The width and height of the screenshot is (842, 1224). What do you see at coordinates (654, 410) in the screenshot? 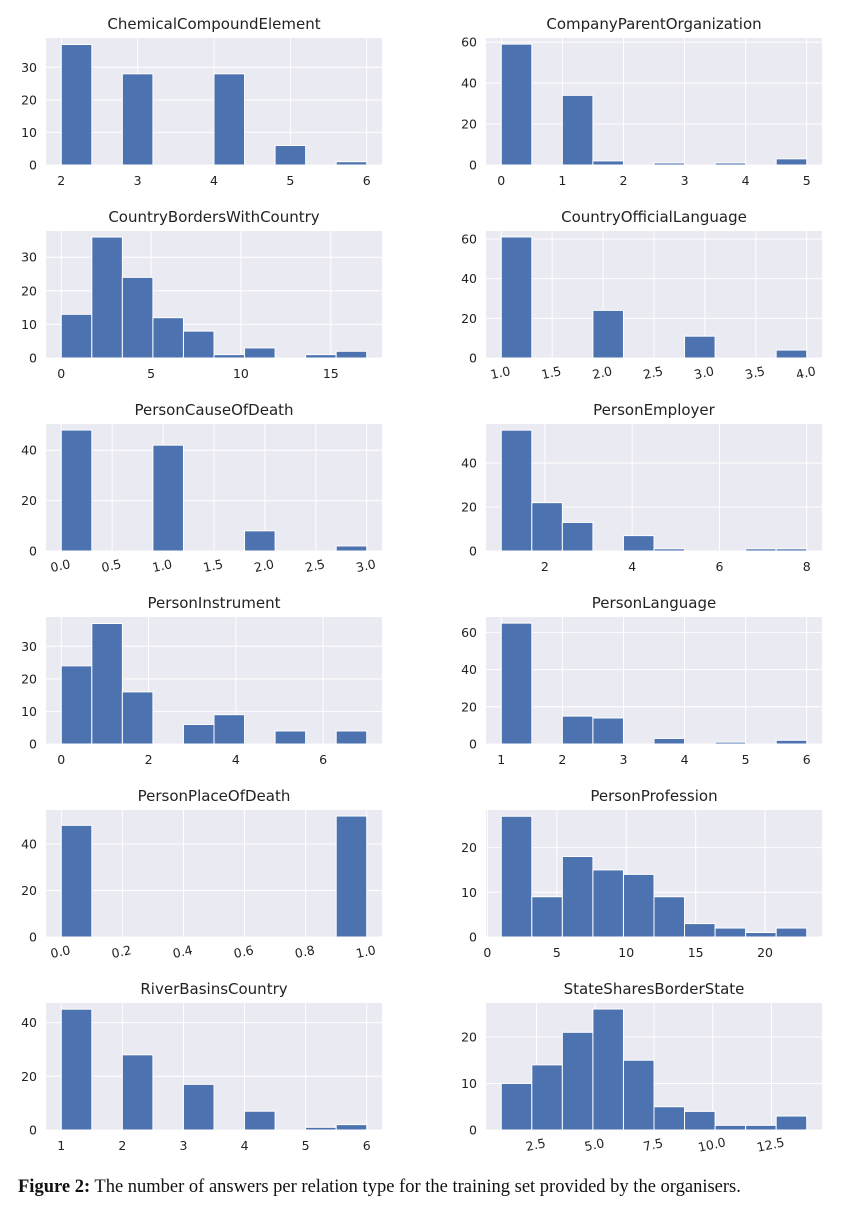
I see `chart-title: PersonEmployer` at bounding box center [654, 410].